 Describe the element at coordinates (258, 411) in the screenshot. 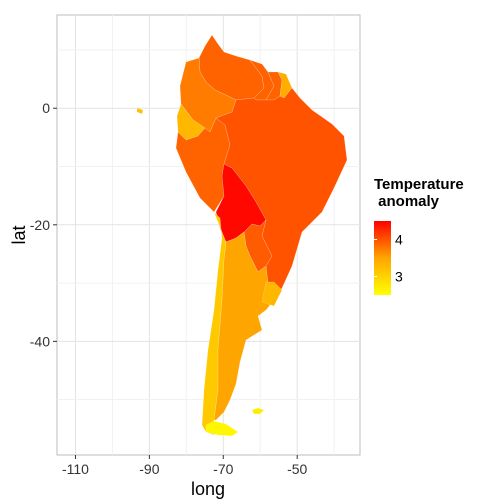

I see `region-falklands` at that location.